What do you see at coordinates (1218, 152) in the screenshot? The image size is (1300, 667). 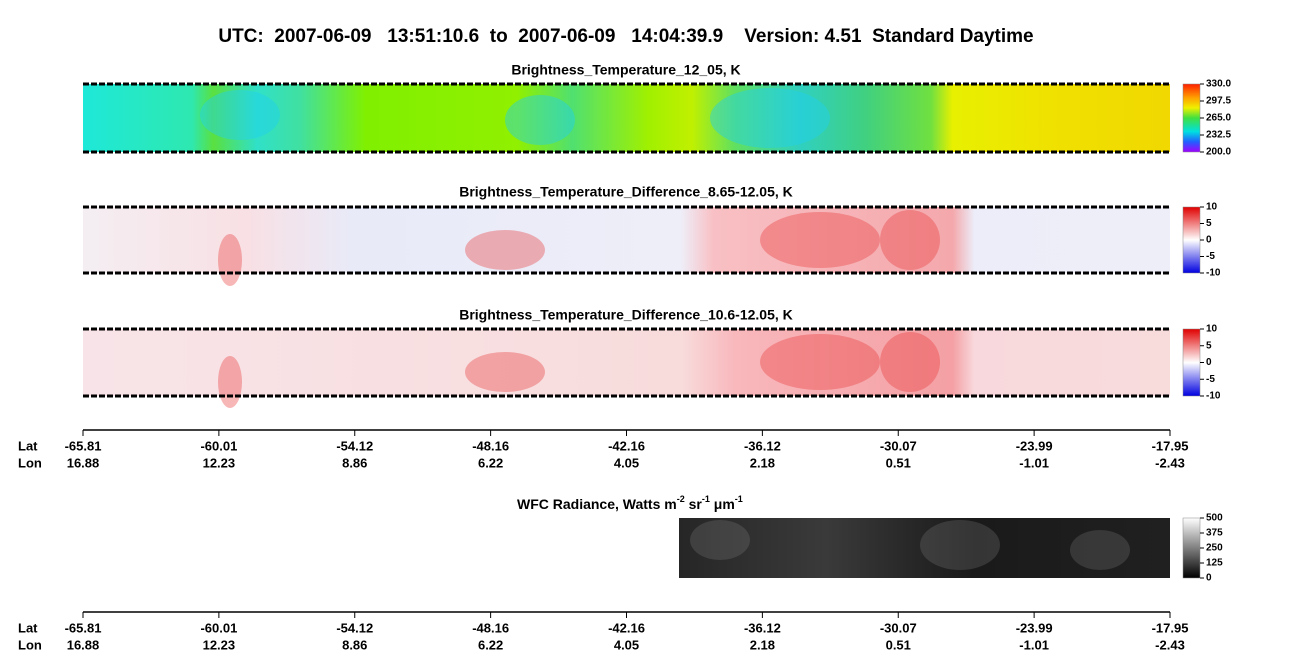 I see `colorbar-label: 200.0` at bounding box center [1218, 152].